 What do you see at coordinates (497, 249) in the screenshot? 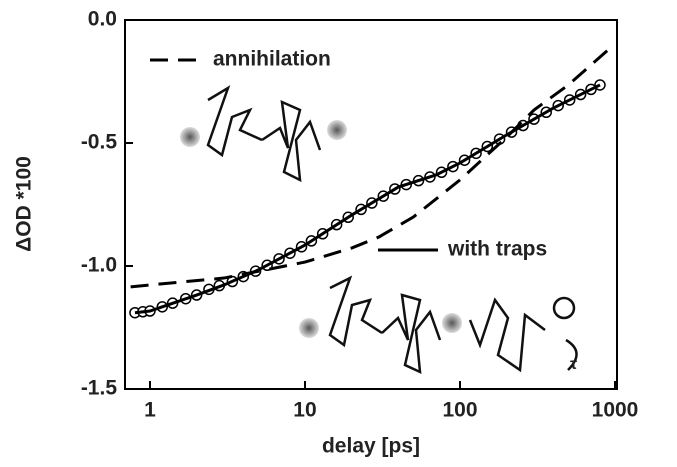
I see `legend-label: with traps` at bounding box center [497, 249].